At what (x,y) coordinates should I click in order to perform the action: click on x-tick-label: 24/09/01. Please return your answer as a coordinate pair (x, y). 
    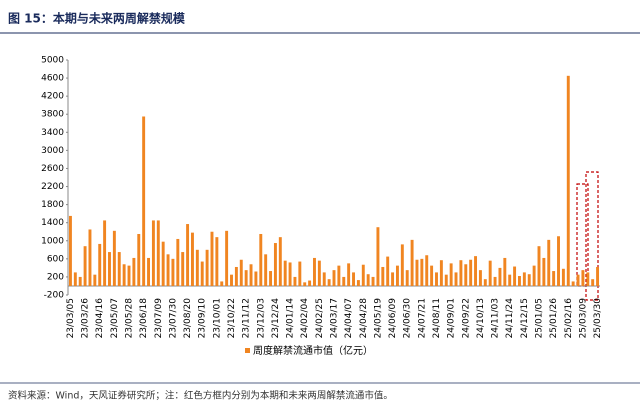
    Looking at the image, I should click on (452, 318).